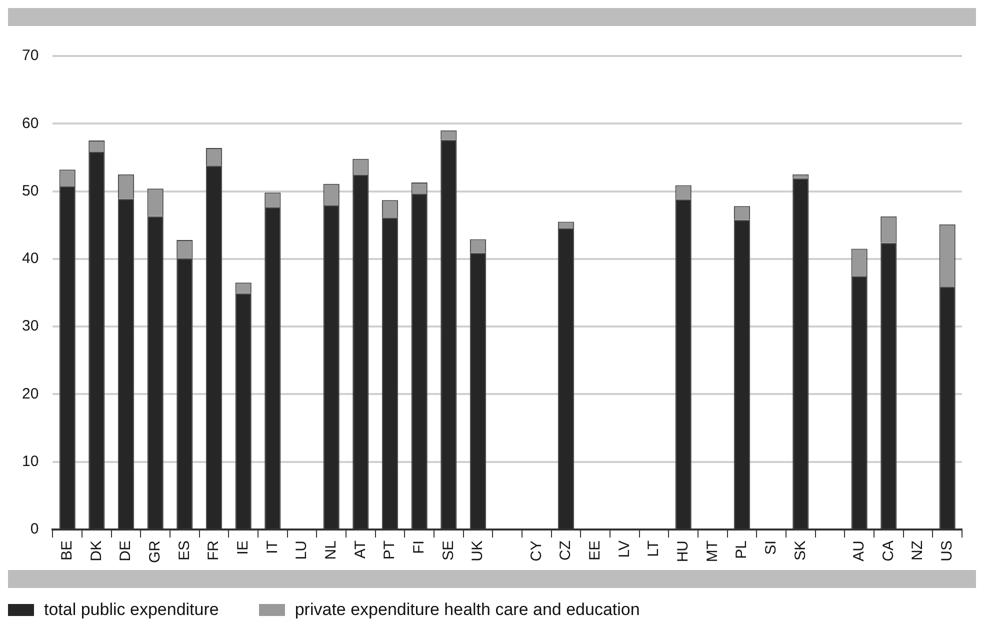 The width and height of the screenshot is (984, 635). Describe the element at coordinates (96, 551) in the screenshot. I see `x-tick-label: DK` at that location.